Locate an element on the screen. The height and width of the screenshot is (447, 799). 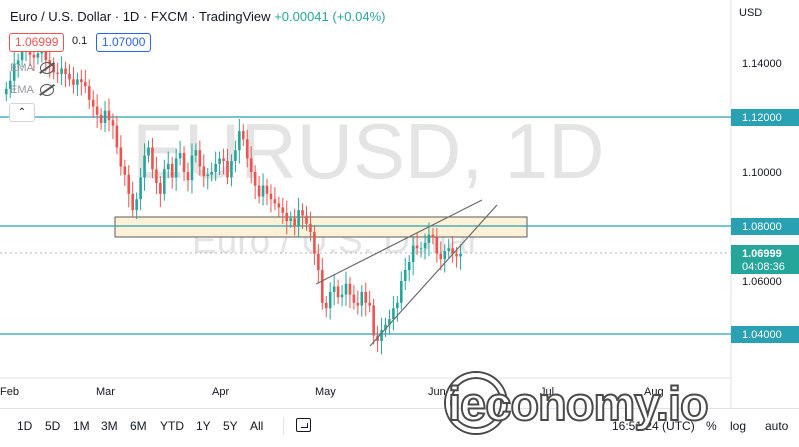
indicator-ema-1: EMA is located at coordinates (22, 68).